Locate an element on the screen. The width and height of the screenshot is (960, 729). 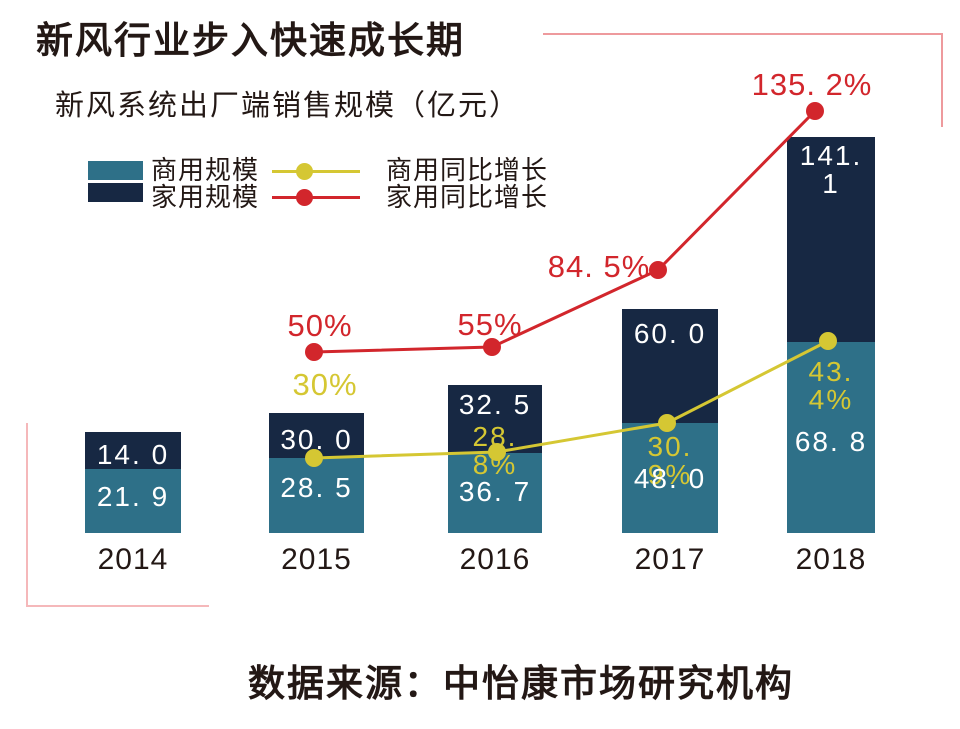
growth-label-commercial-2015: 30% is located at coordinates (325, 384).